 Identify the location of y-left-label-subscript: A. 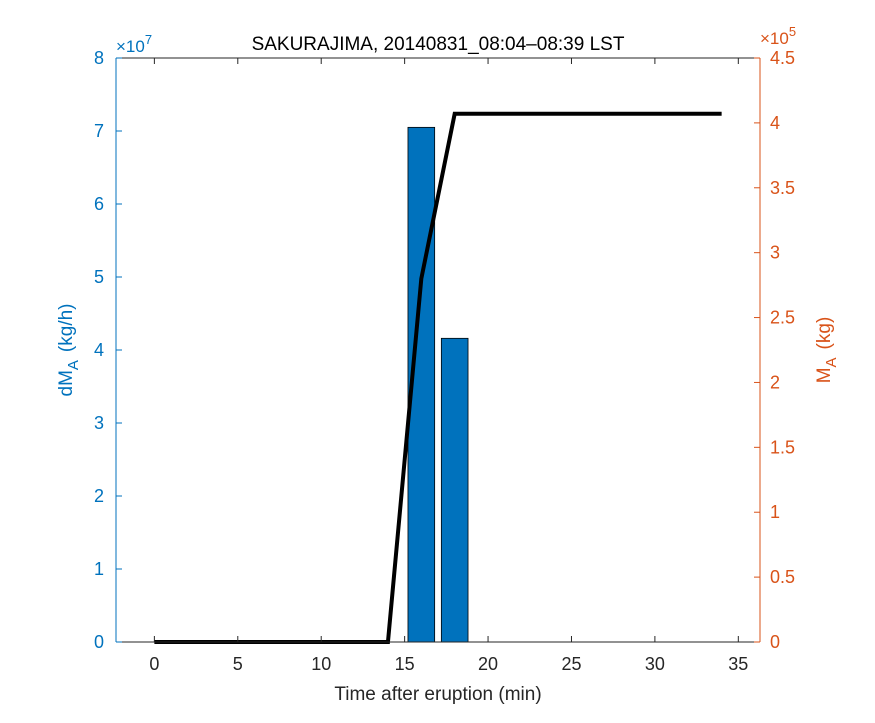
(73, 365).